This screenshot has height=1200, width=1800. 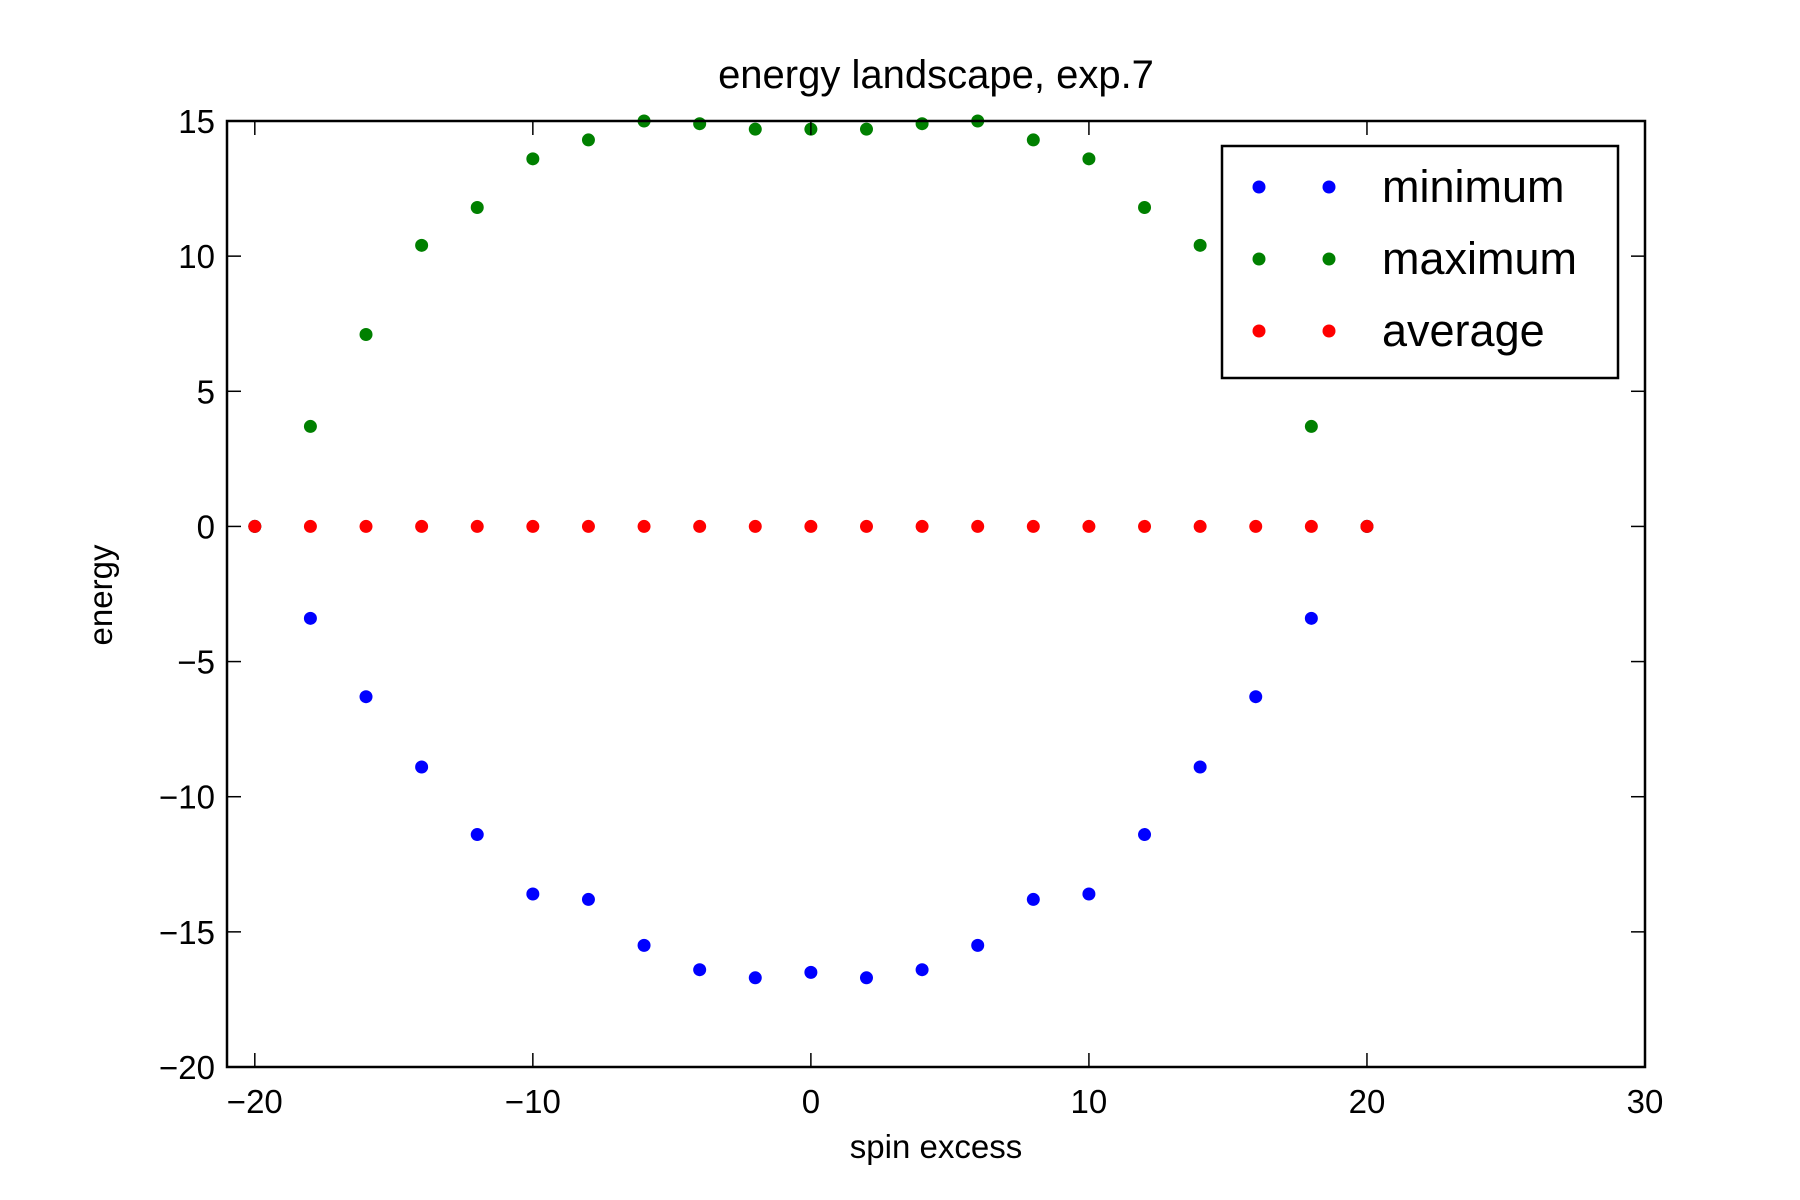 I want to click on y-tick-label: −15, so click(x=187, y=932).